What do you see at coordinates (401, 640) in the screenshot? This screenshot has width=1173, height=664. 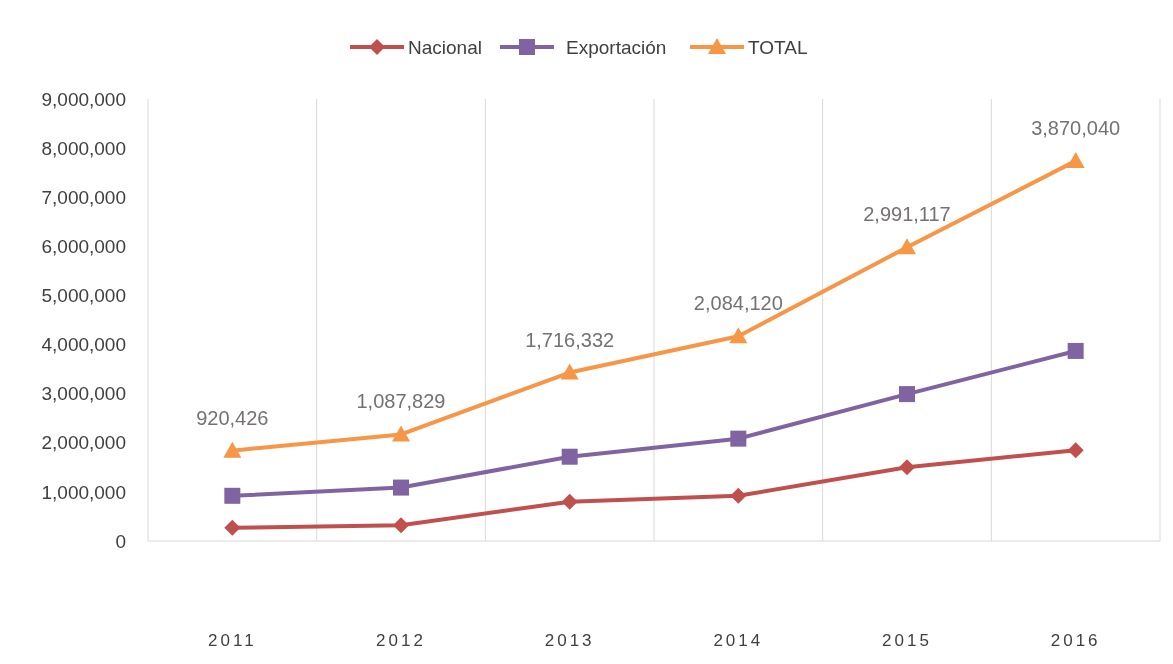 I see `x-tick-label: 2012` at bounding box center [401, 640].